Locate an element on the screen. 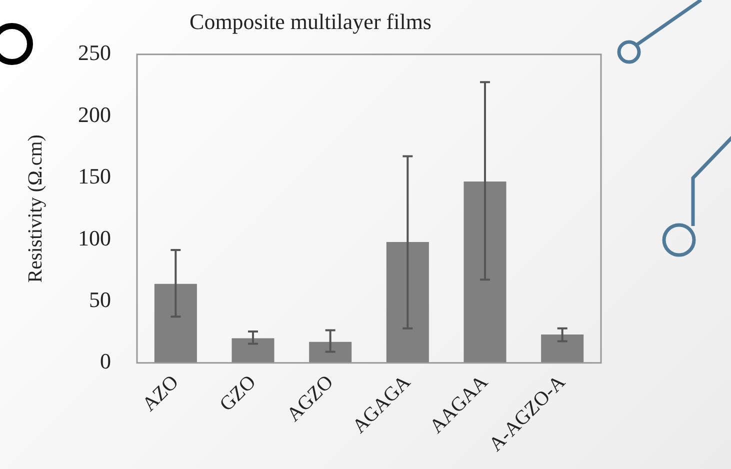  x-tick-label: GZO is located at coordinates (238, 393).